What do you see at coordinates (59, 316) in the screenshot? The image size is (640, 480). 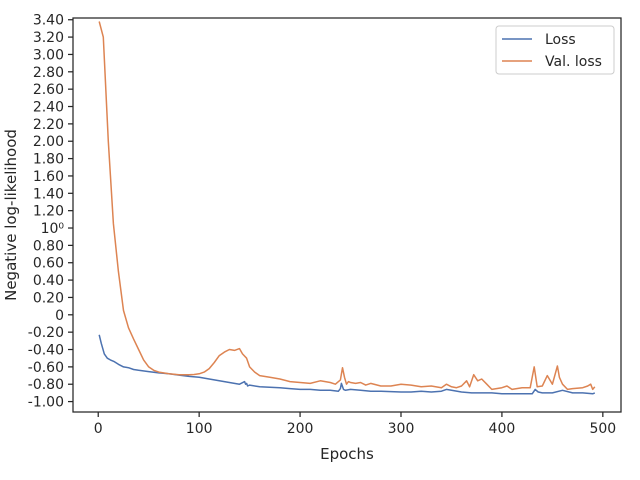 I see `y-tick-label: 0` at bounding box center [59, 316].